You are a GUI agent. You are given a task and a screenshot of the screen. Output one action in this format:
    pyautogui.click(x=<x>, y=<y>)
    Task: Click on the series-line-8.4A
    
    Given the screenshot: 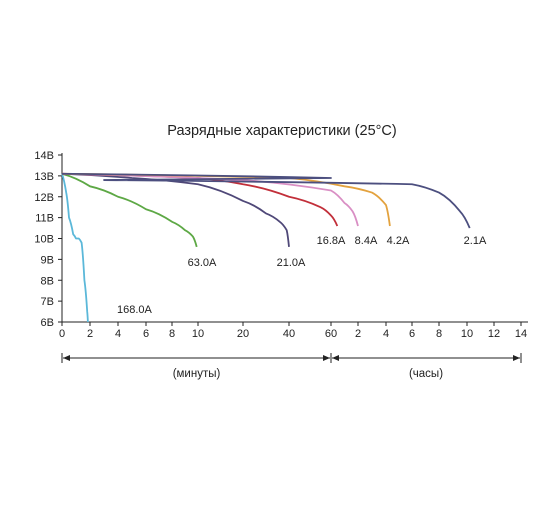 What is the action you would take?
    pyautogui.click(x=210, y=199)
    